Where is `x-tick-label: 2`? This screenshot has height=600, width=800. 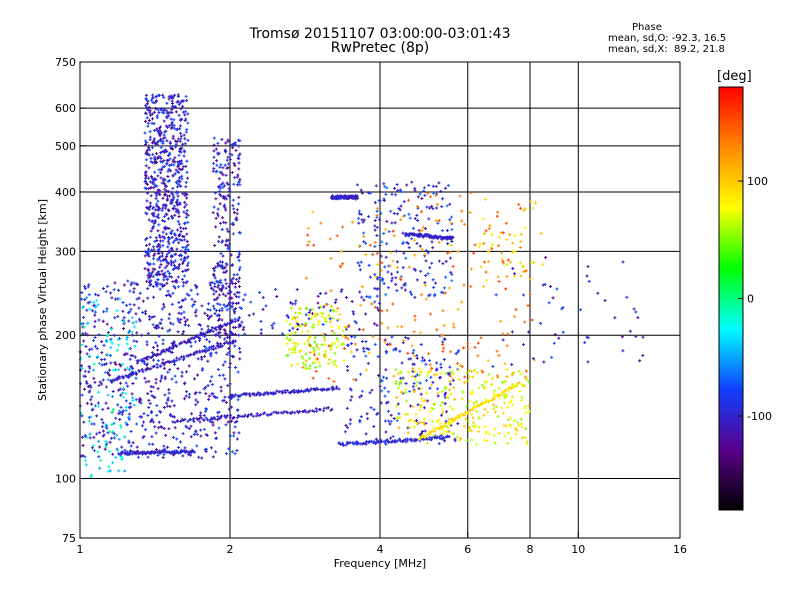 x-tick-label: 2 is located at coordinates (230, 549).